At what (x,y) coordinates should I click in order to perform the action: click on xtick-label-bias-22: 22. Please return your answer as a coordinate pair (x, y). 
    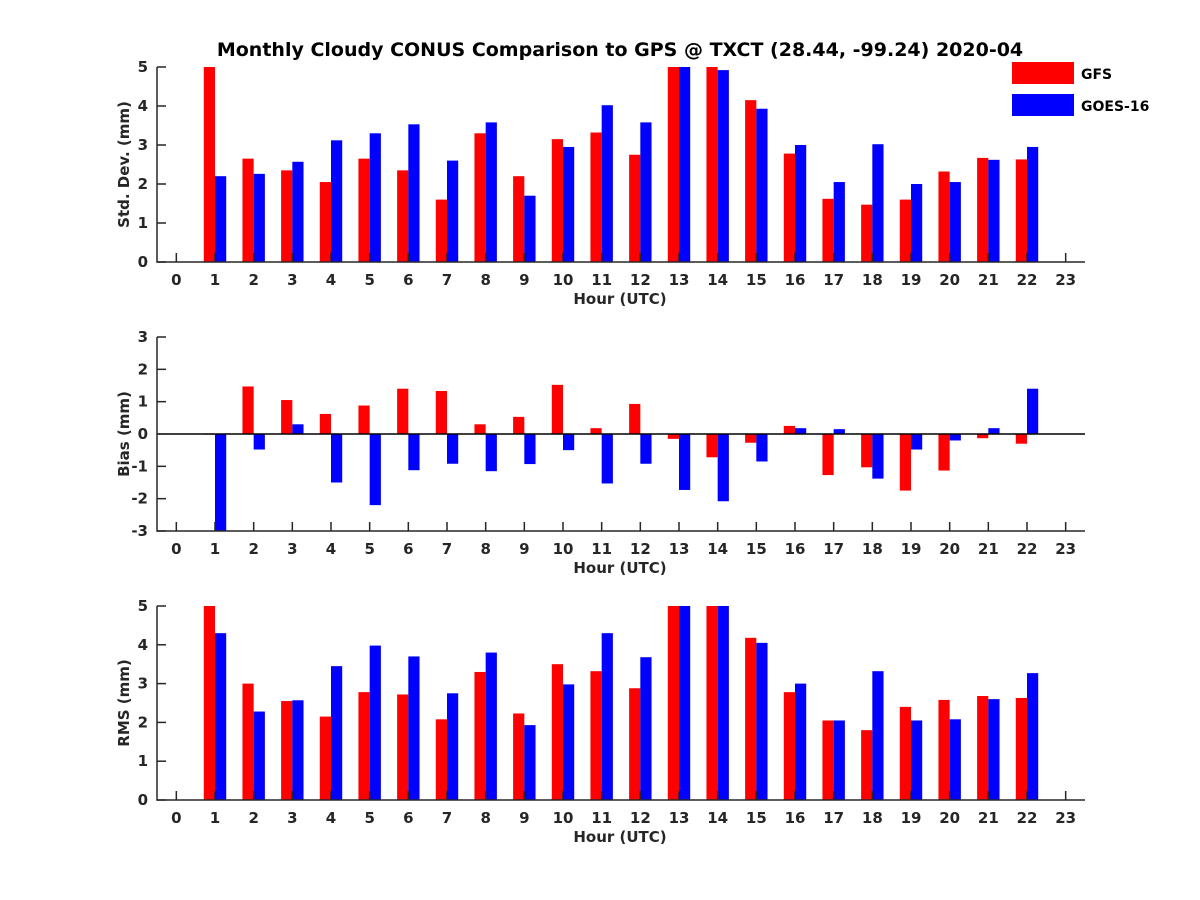
    Looking at the image, I should click on (1027, 549).